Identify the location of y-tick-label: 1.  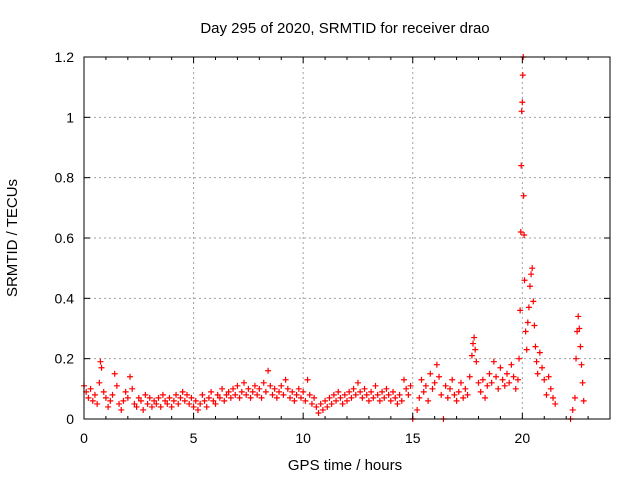
(70, 117).